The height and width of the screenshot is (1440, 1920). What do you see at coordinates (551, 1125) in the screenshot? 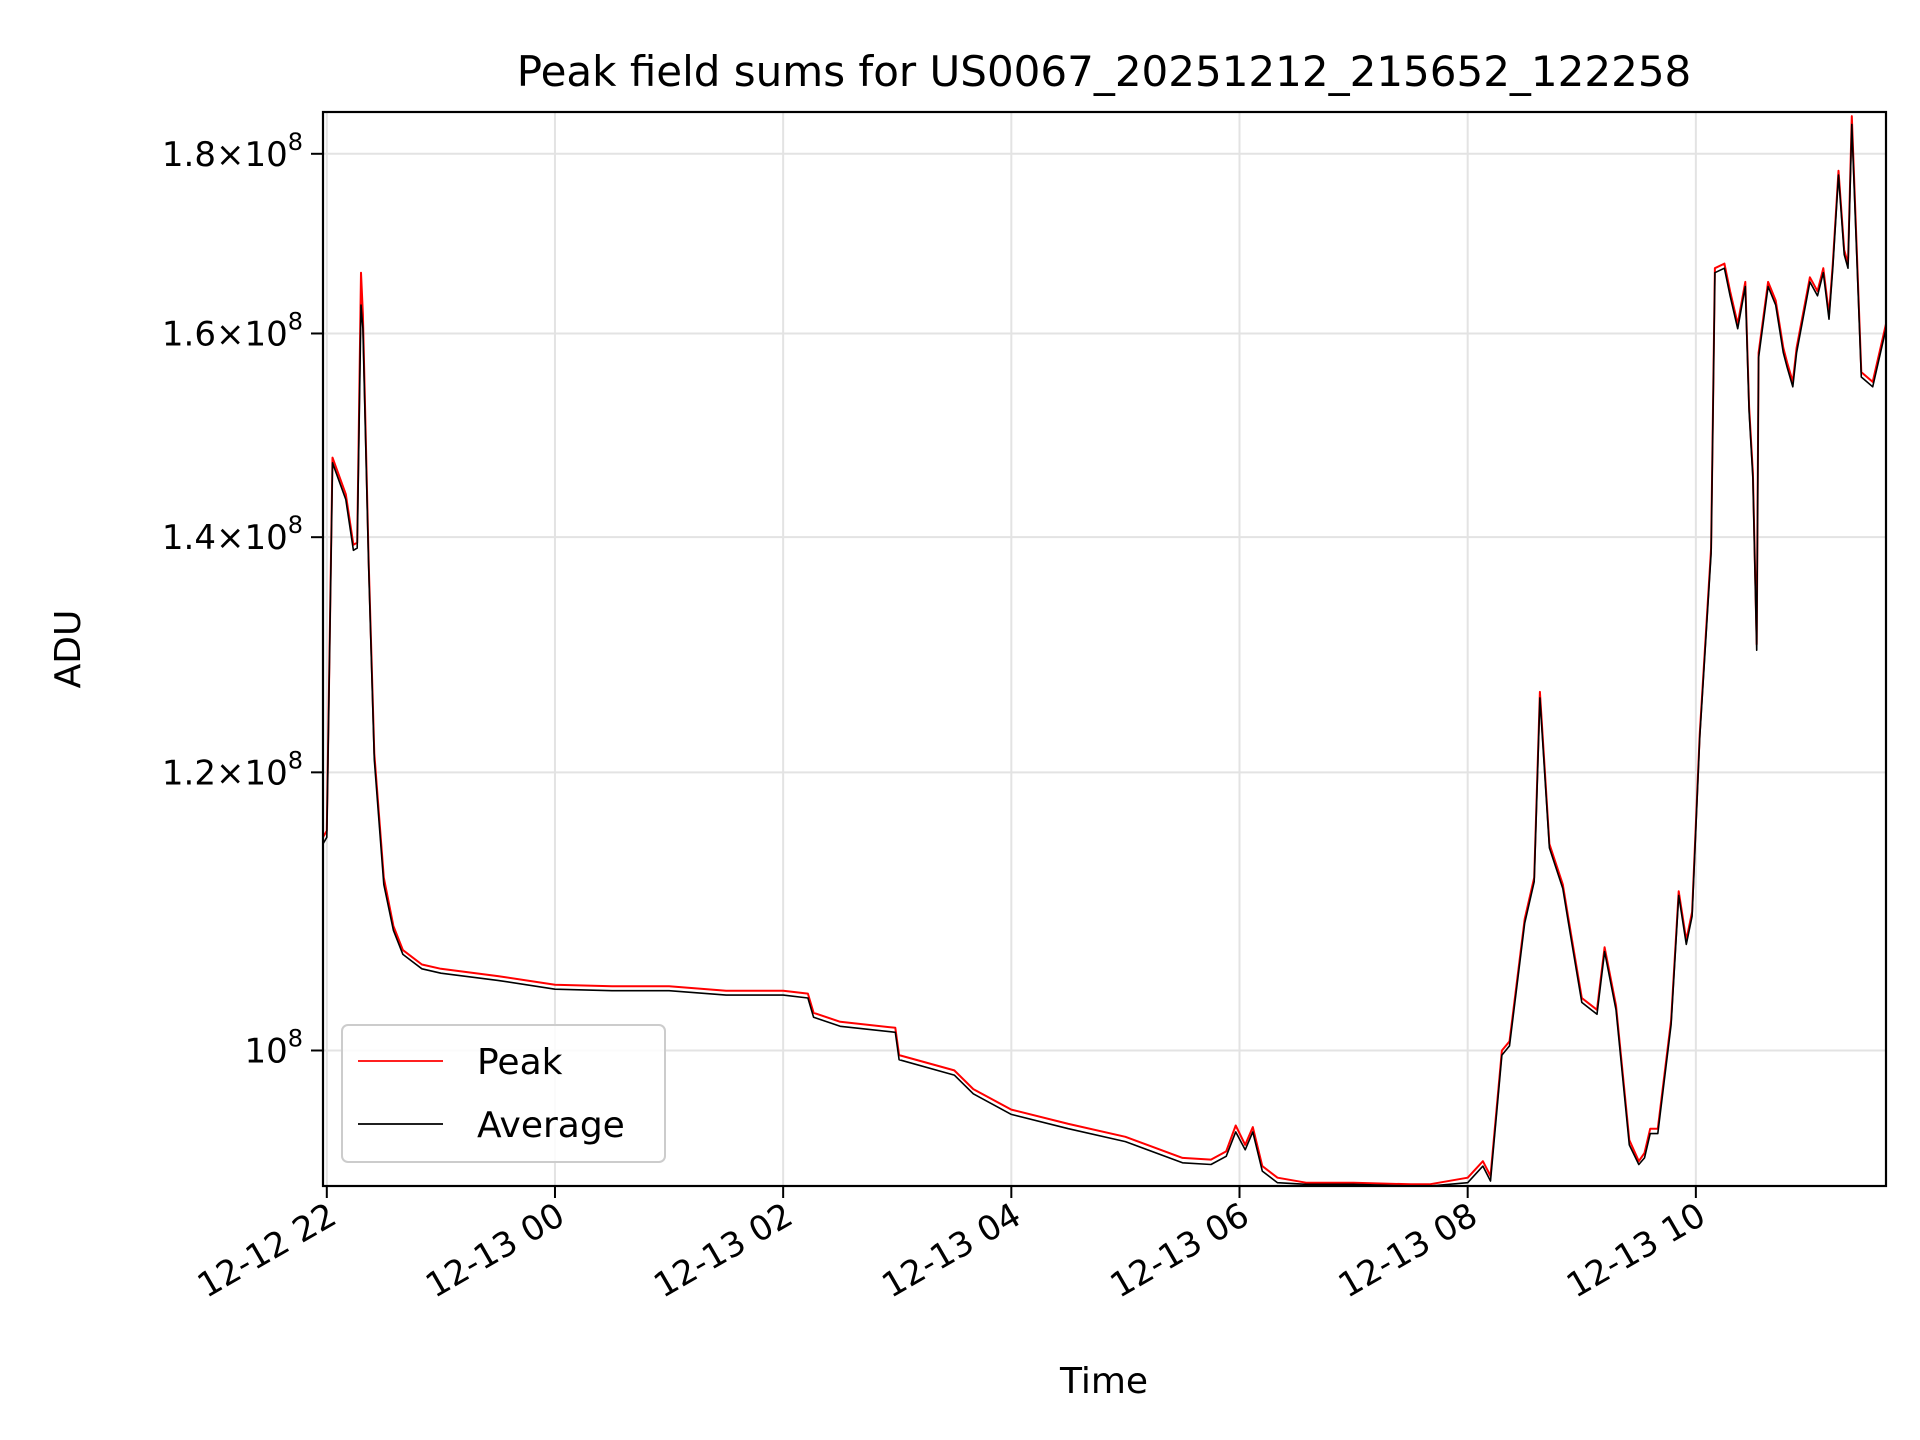
I see `legend-label-average: Average` at bounding box center [551, 1125].